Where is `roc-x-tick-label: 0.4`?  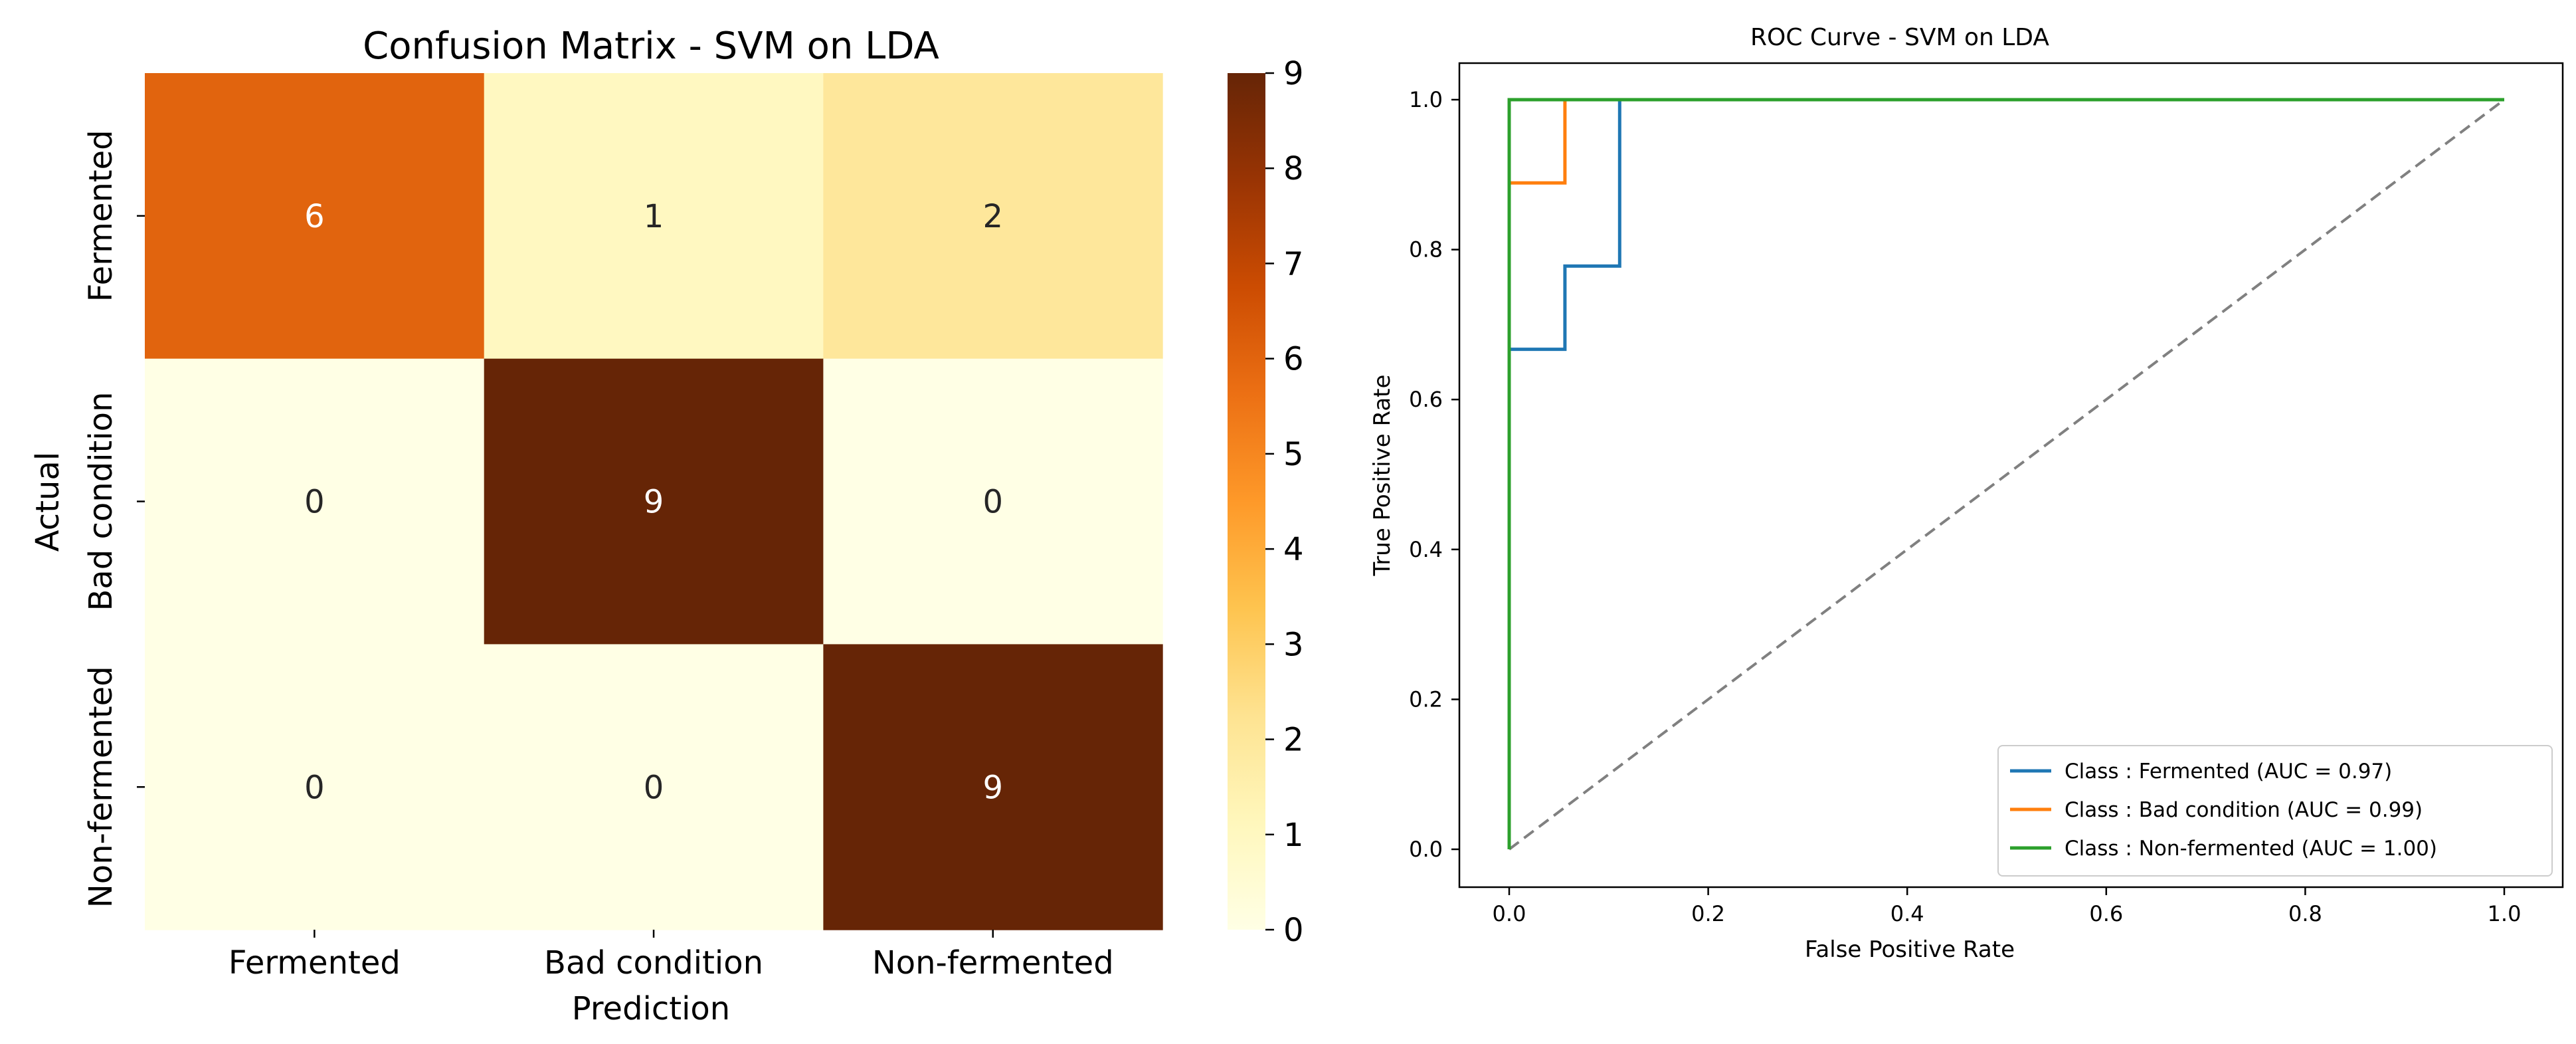
roc-x-tick-label: 0.4 is located at coordinates (1907, 913).